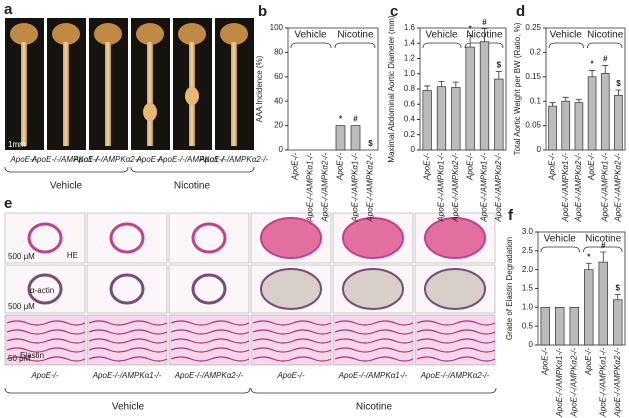 The image size is (629, 418). I want to click on y-tick-label: 40, so click(278, 100).